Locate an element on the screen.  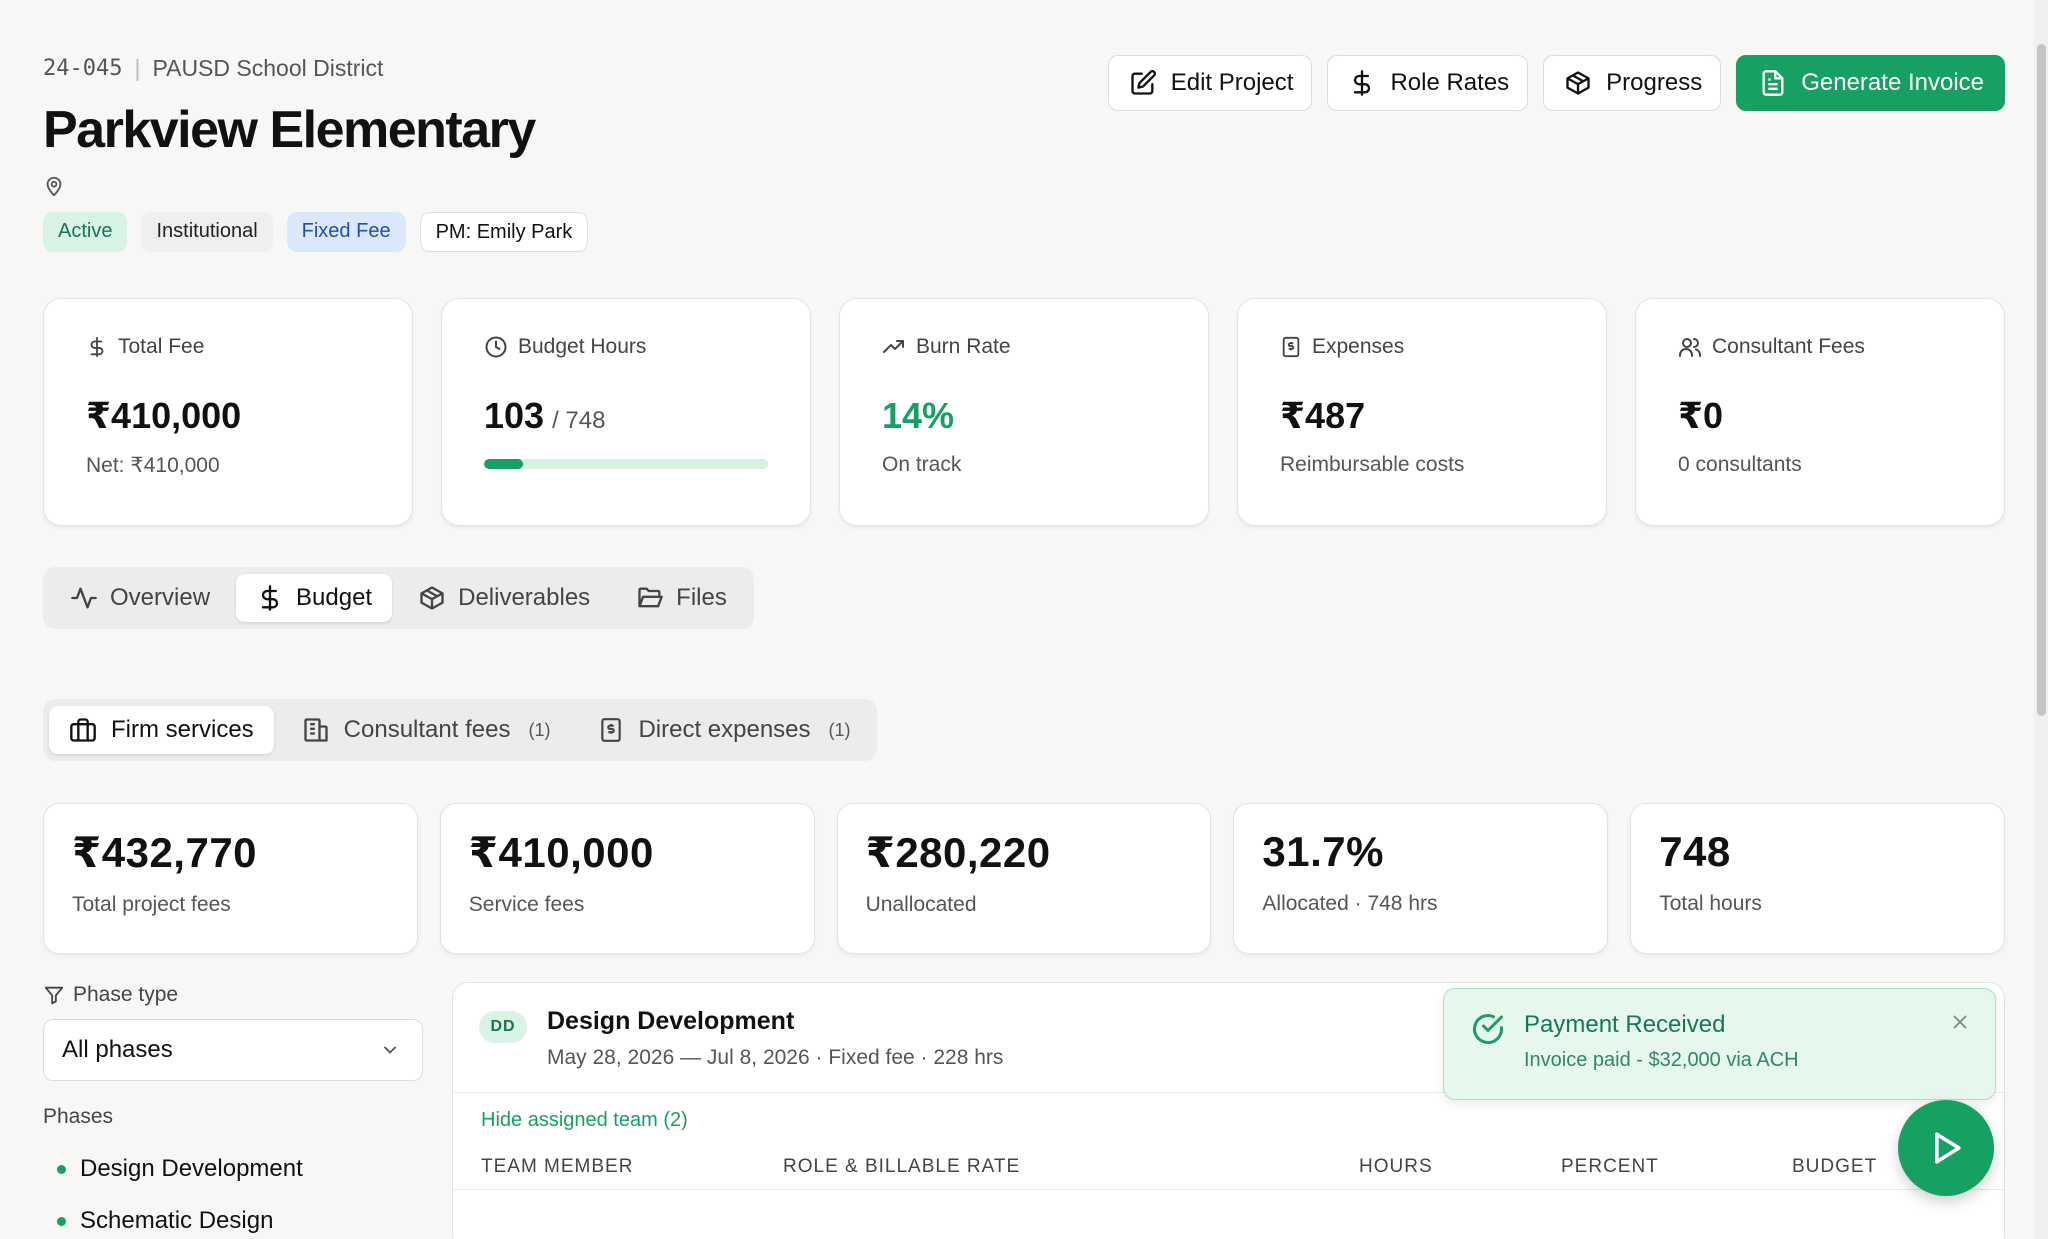
activity-icon is located at coordinates (84, 598).